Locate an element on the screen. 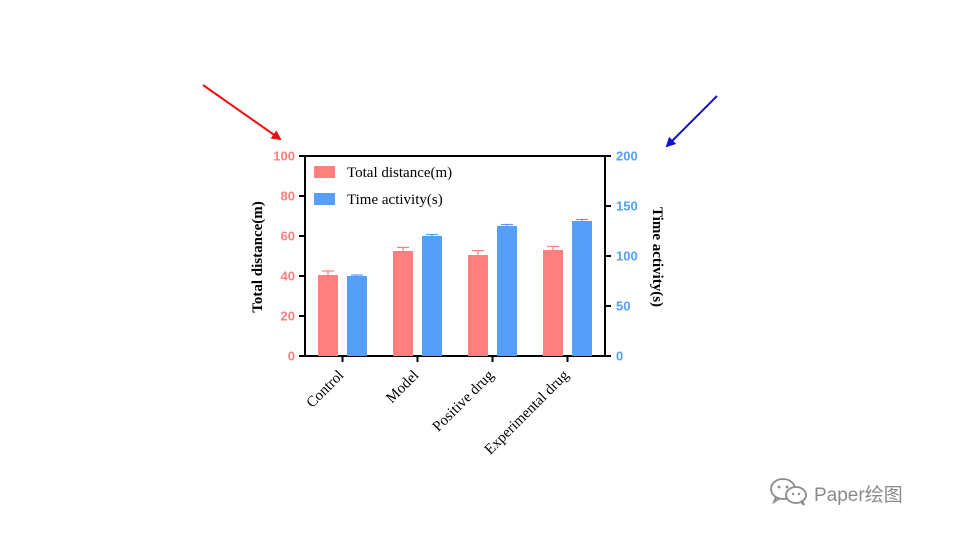 This screenshot has width=957, height=533. left-tick-label: 60 is located at coordinates (288, 236).